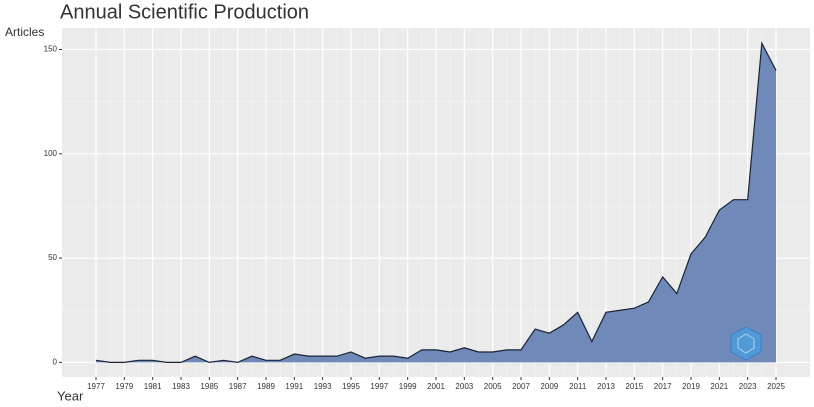 This screenshot has height=407, width=814. What do you see at coordinates (776, 386) in the screenshot?
I see `x-tick-label: 2025` at bounding box center [776, 386].